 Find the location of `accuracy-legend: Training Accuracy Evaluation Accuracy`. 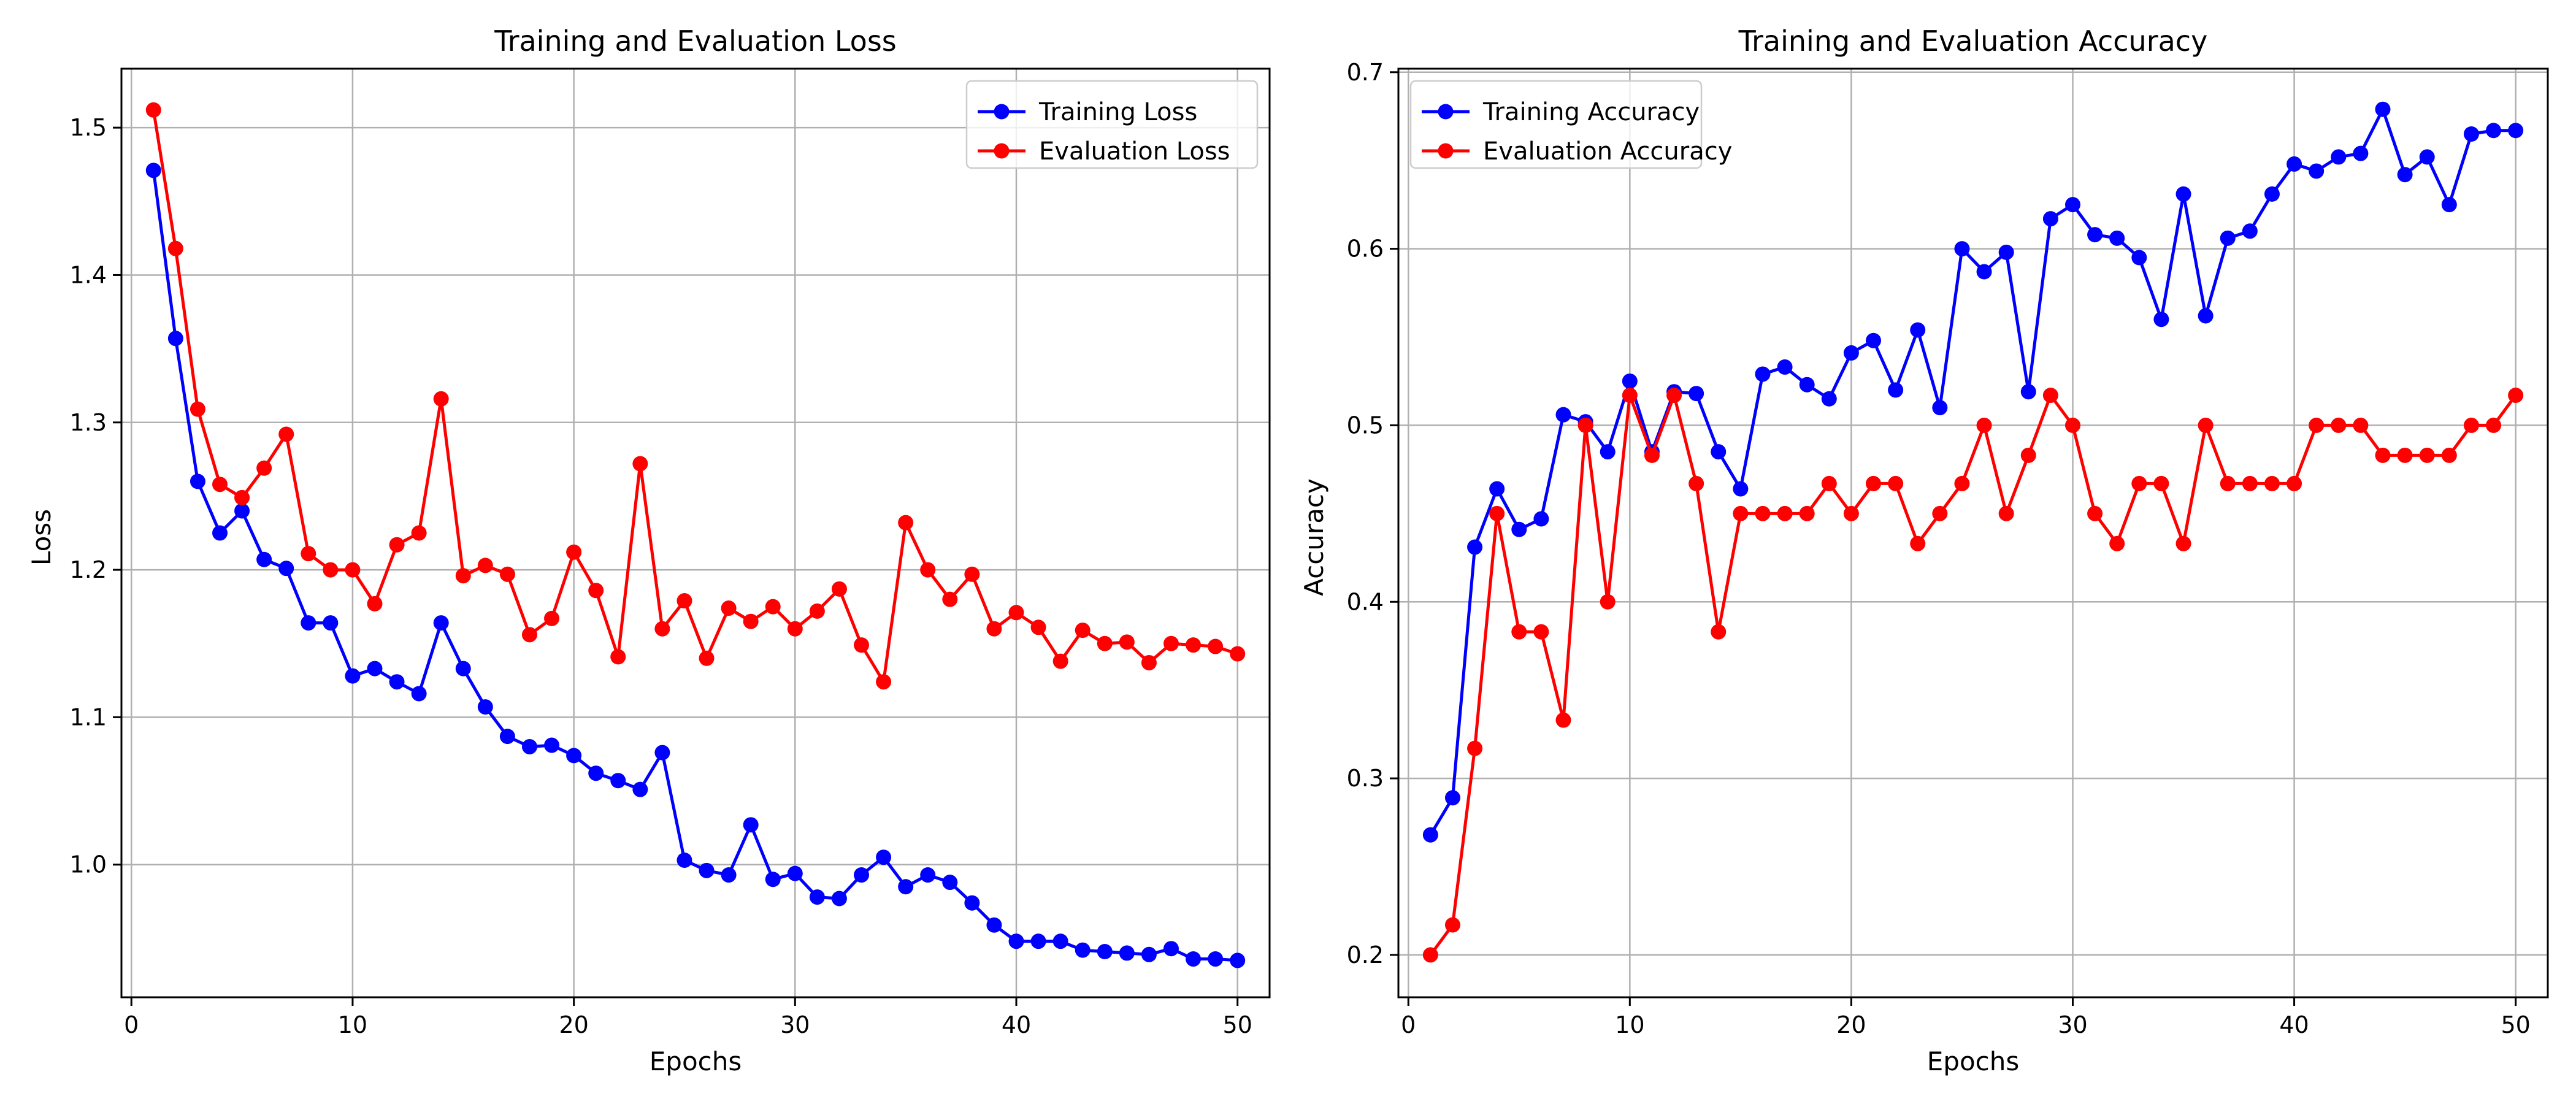

accuracy-legend: Training Accuracy Evaluation Accuracy is located at coordinates (1570, 124).